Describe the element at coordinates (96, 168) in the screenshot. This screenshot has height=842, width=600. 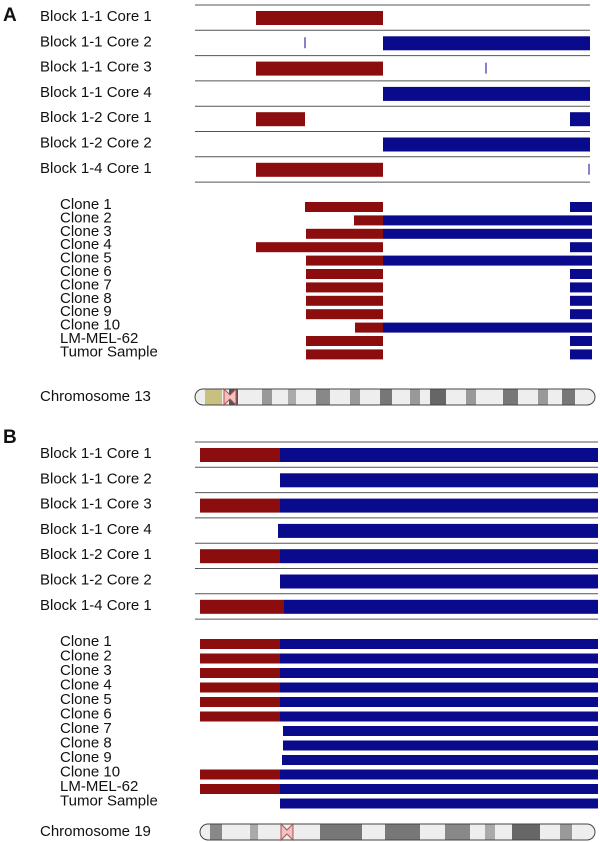
I see `sample-label: Block 1-4 Core 1` at that location.